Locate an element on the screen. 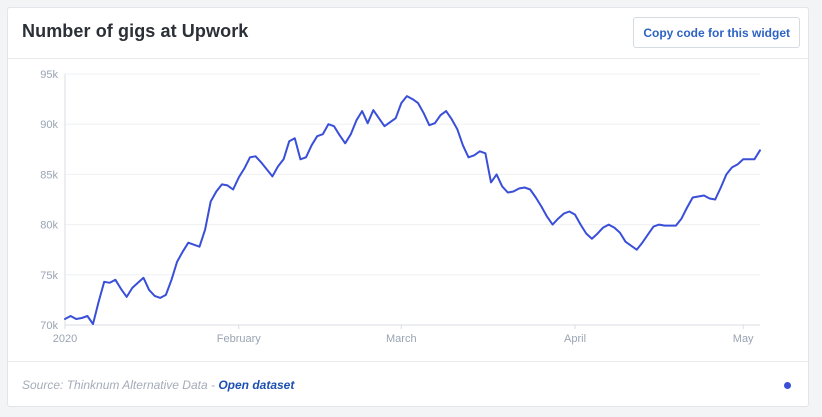 This screenshot has width=822, height=417. open-dataset-link: Open dataset is located at coordinates (256, 385).